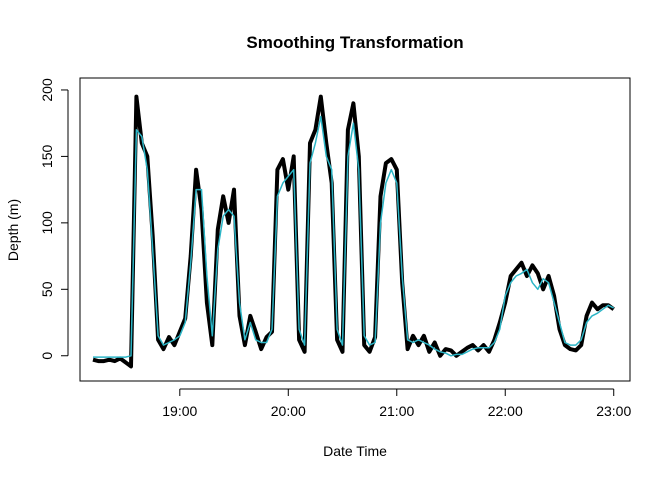 The image size is (672, 485). I want to click on x-tick-label: 20:00, so click(288, 411).